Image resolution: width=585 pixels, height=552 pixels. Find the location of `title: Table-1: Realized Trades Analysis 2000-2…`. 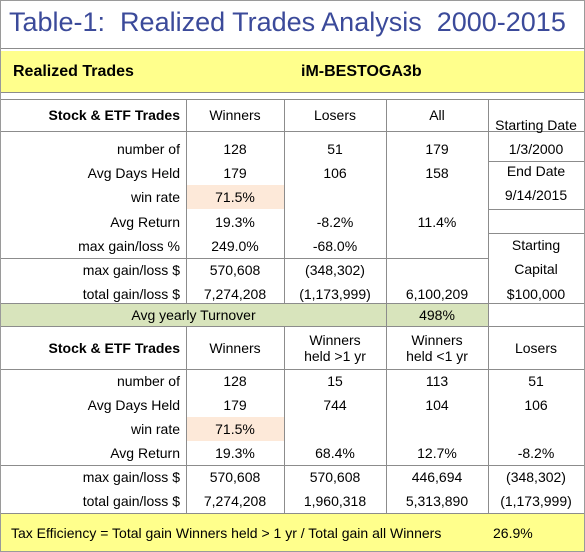

title: Table-1: Realized Trades Analysis 2000-2… is located at coordinates (287, 22).